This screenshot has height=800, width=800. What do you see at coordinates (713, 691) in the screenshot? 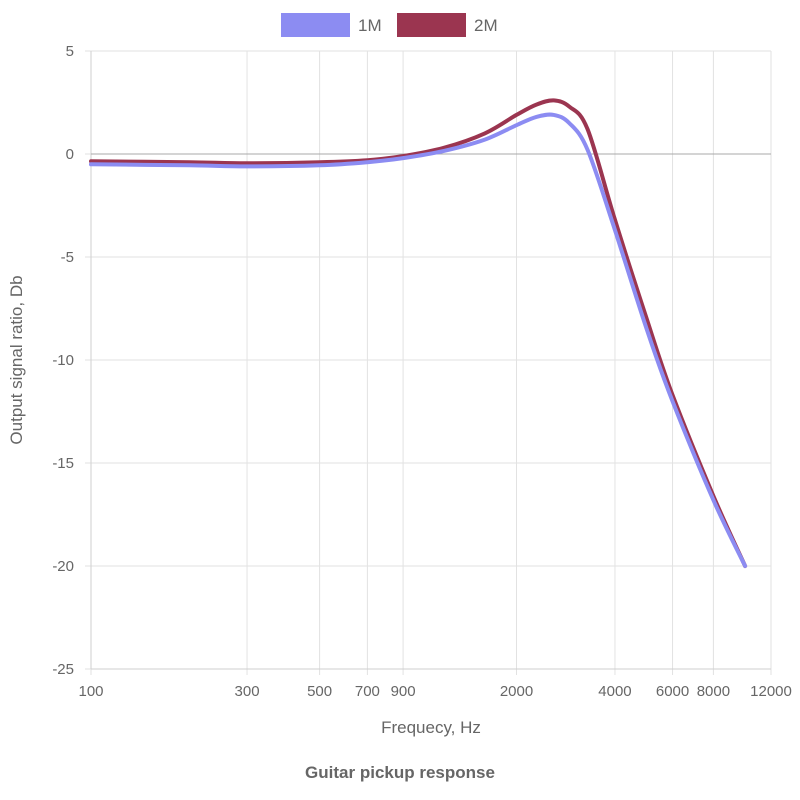
I see `x-tick-label: 8000` at bounding box center [713, 691].